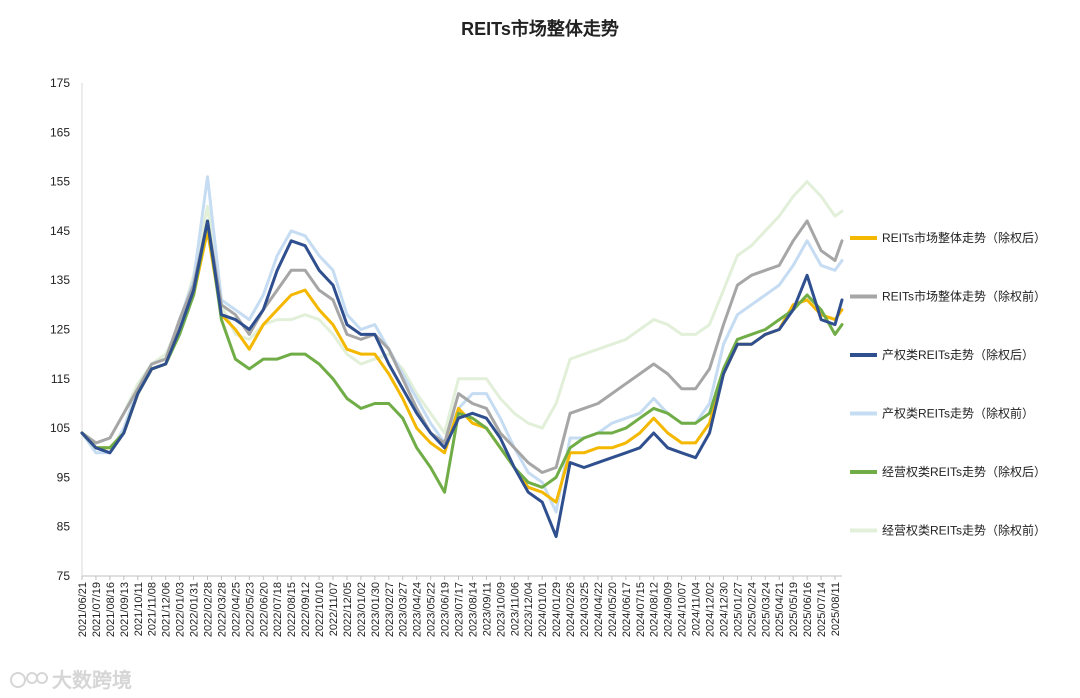  Describe the element at coordinates (540, 28) in the screenshot. I see `chart-title: REITs市场整体走势` at that location.